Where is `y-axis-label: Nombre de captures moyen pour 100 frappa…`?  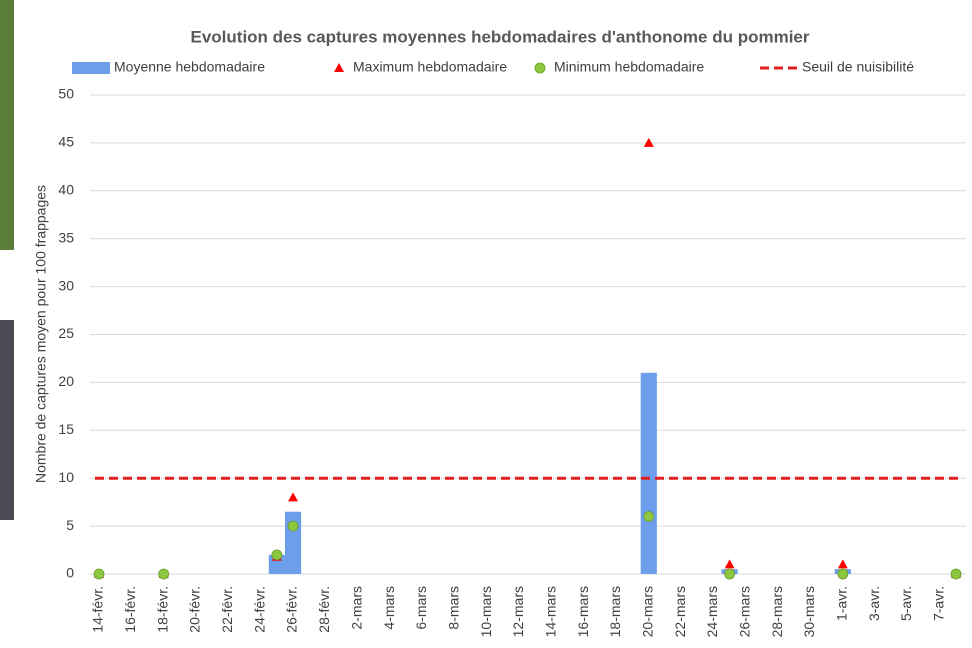 y-axis-label: Nombre de captures moyen pour 100 frappa… is located at coordinates (41, 334).